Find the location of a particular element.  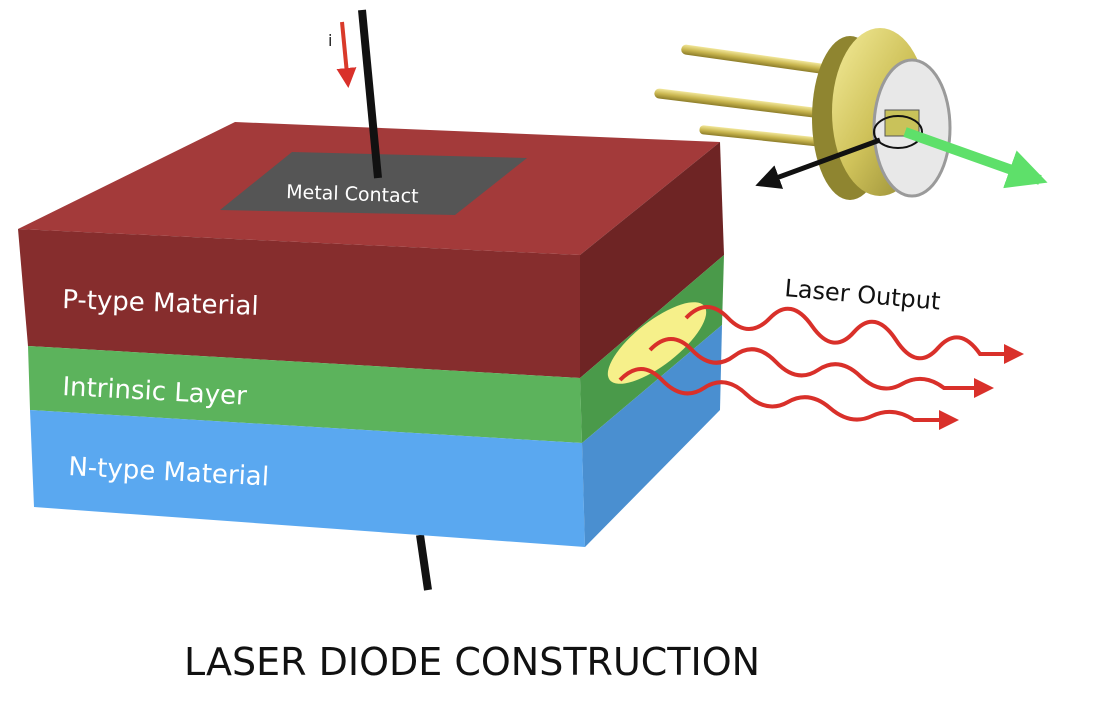

current-label: i is located at coordinates (330, 40).